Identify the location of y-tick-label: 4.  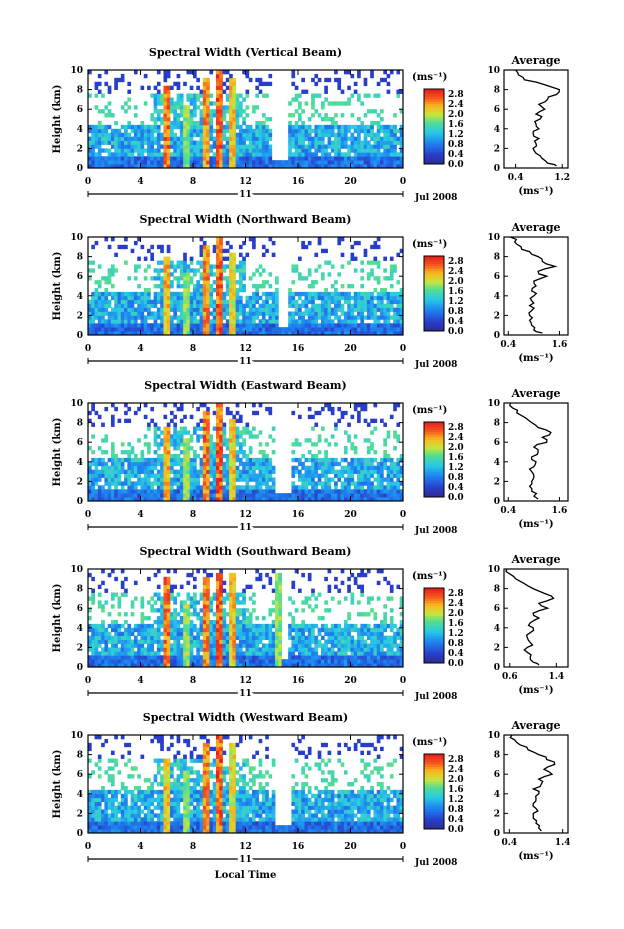
(80, 463).